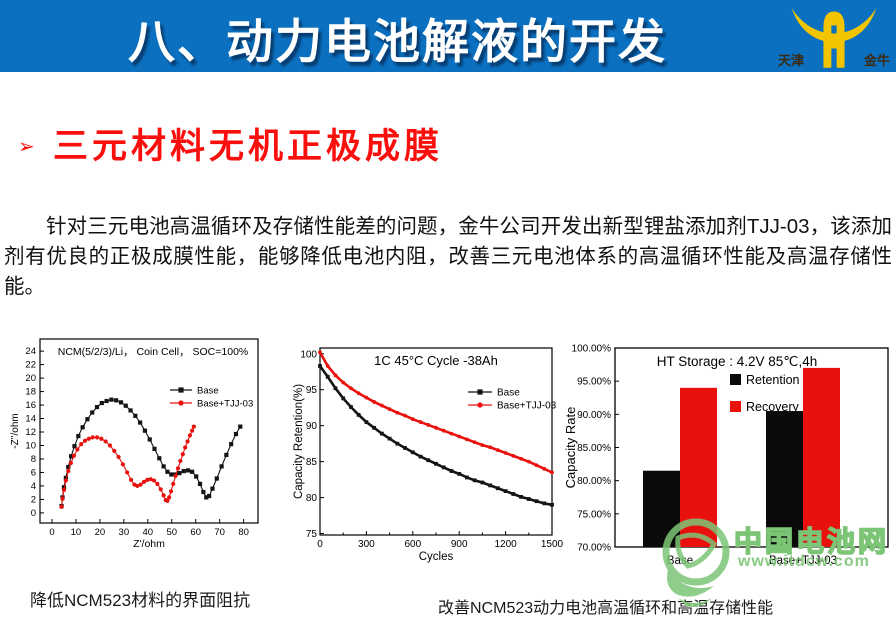 The width and height of the screenshot is (896, 619). Describe the element at coordinates (606, 608) in the screenshot. I see `caption-right: 改善NCM523动力电池高温循环和高温存储性能` at that location.